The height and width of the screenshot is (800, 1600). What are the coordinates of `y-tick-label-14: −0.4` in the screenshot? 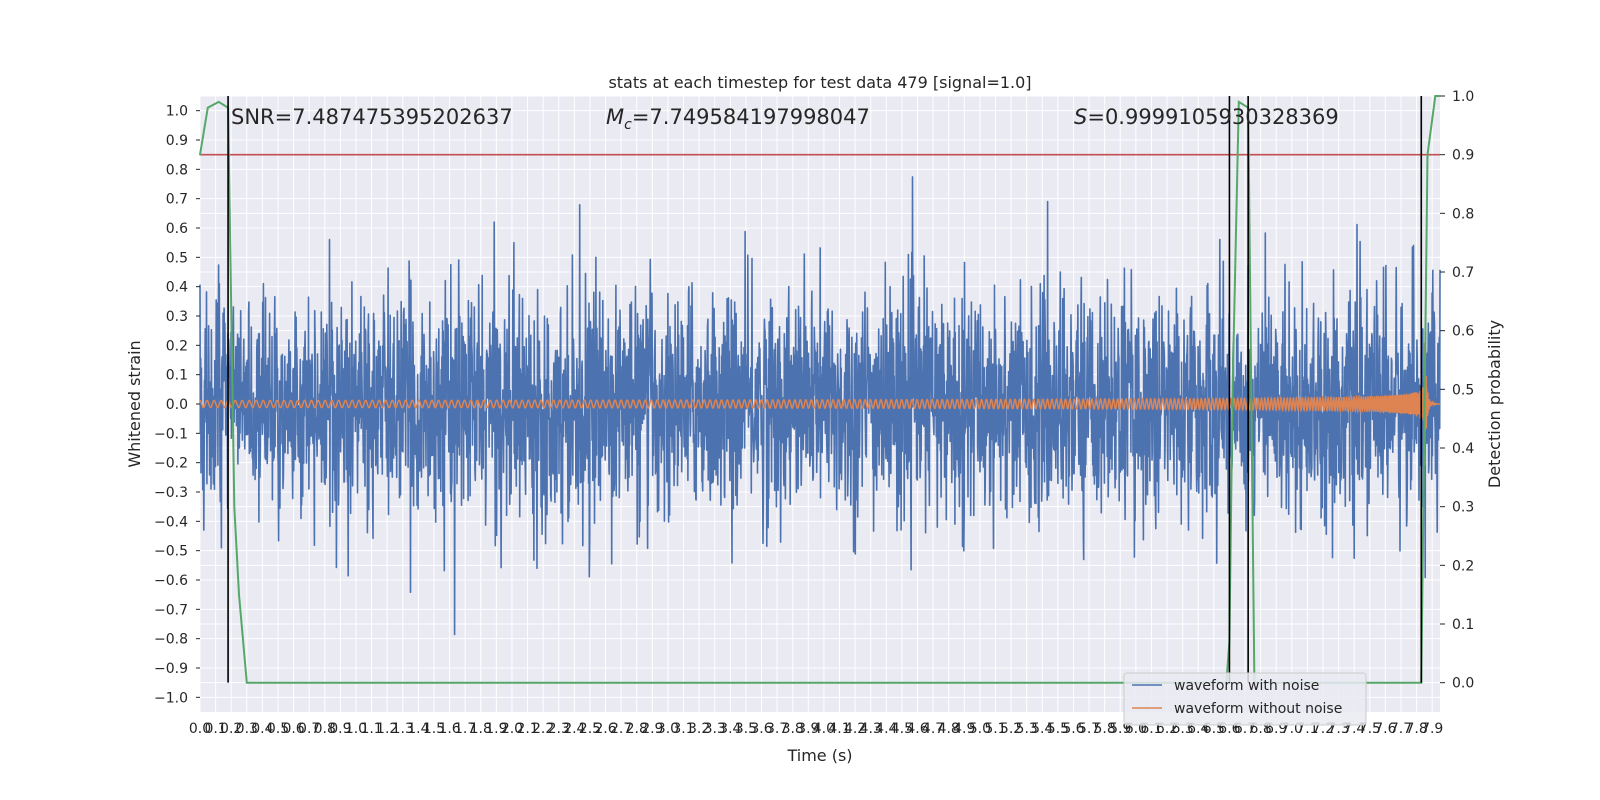 It's located at (171, 522).